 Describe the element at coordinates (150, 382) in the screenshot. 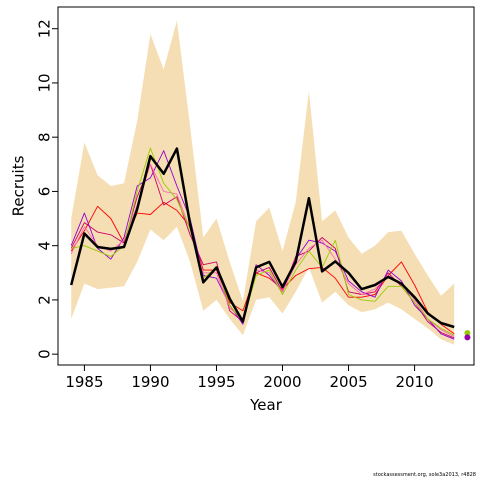

I see `x-tick-label: 1990` at that location.